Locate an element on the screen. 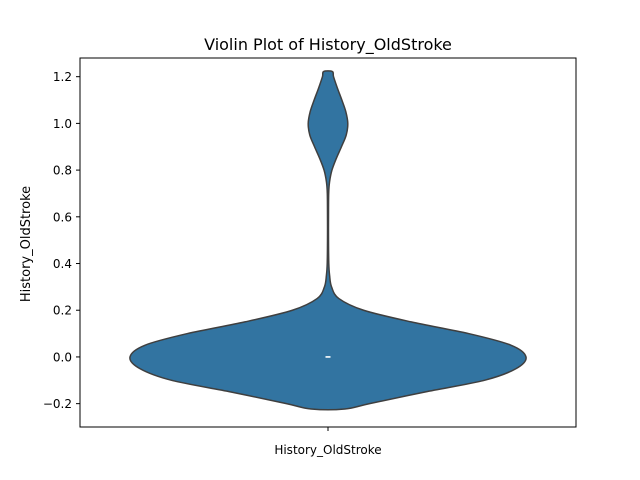 This screenshot has height=480, width=640. y-tick-label: 1.0 is located at coordinates (62, 124).